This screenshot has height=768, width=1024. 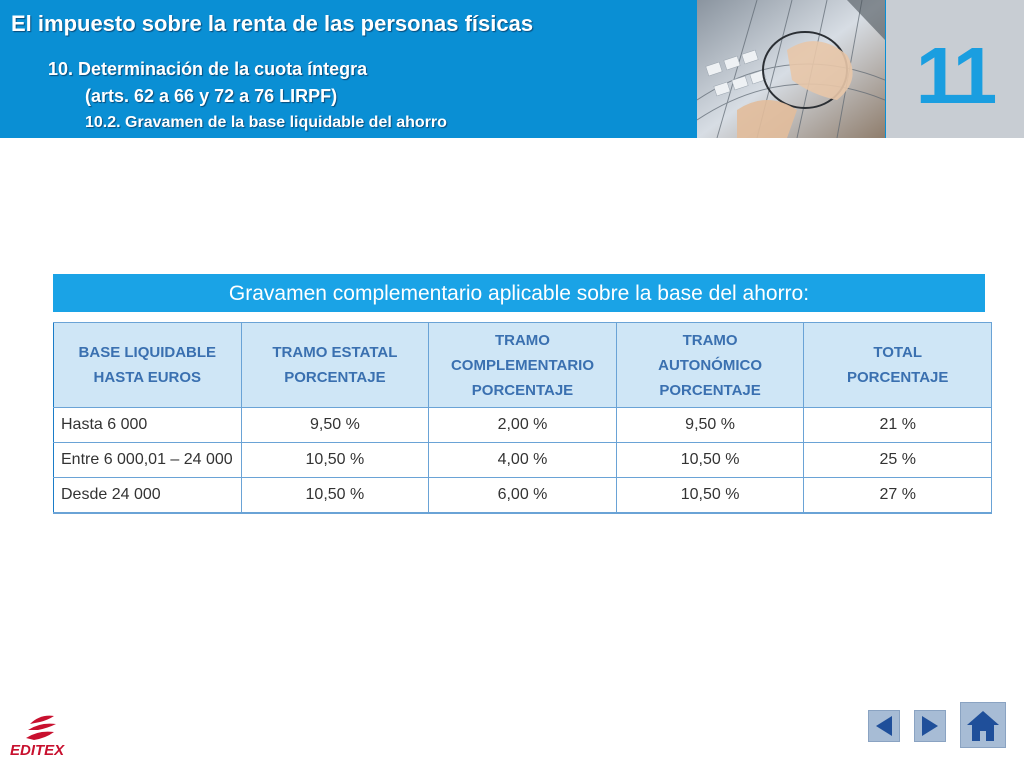 I want to click on header-tramo-autonomico: TRAMO AUTONÓMICO PORCENTAJE, so click(x=710, y=365).